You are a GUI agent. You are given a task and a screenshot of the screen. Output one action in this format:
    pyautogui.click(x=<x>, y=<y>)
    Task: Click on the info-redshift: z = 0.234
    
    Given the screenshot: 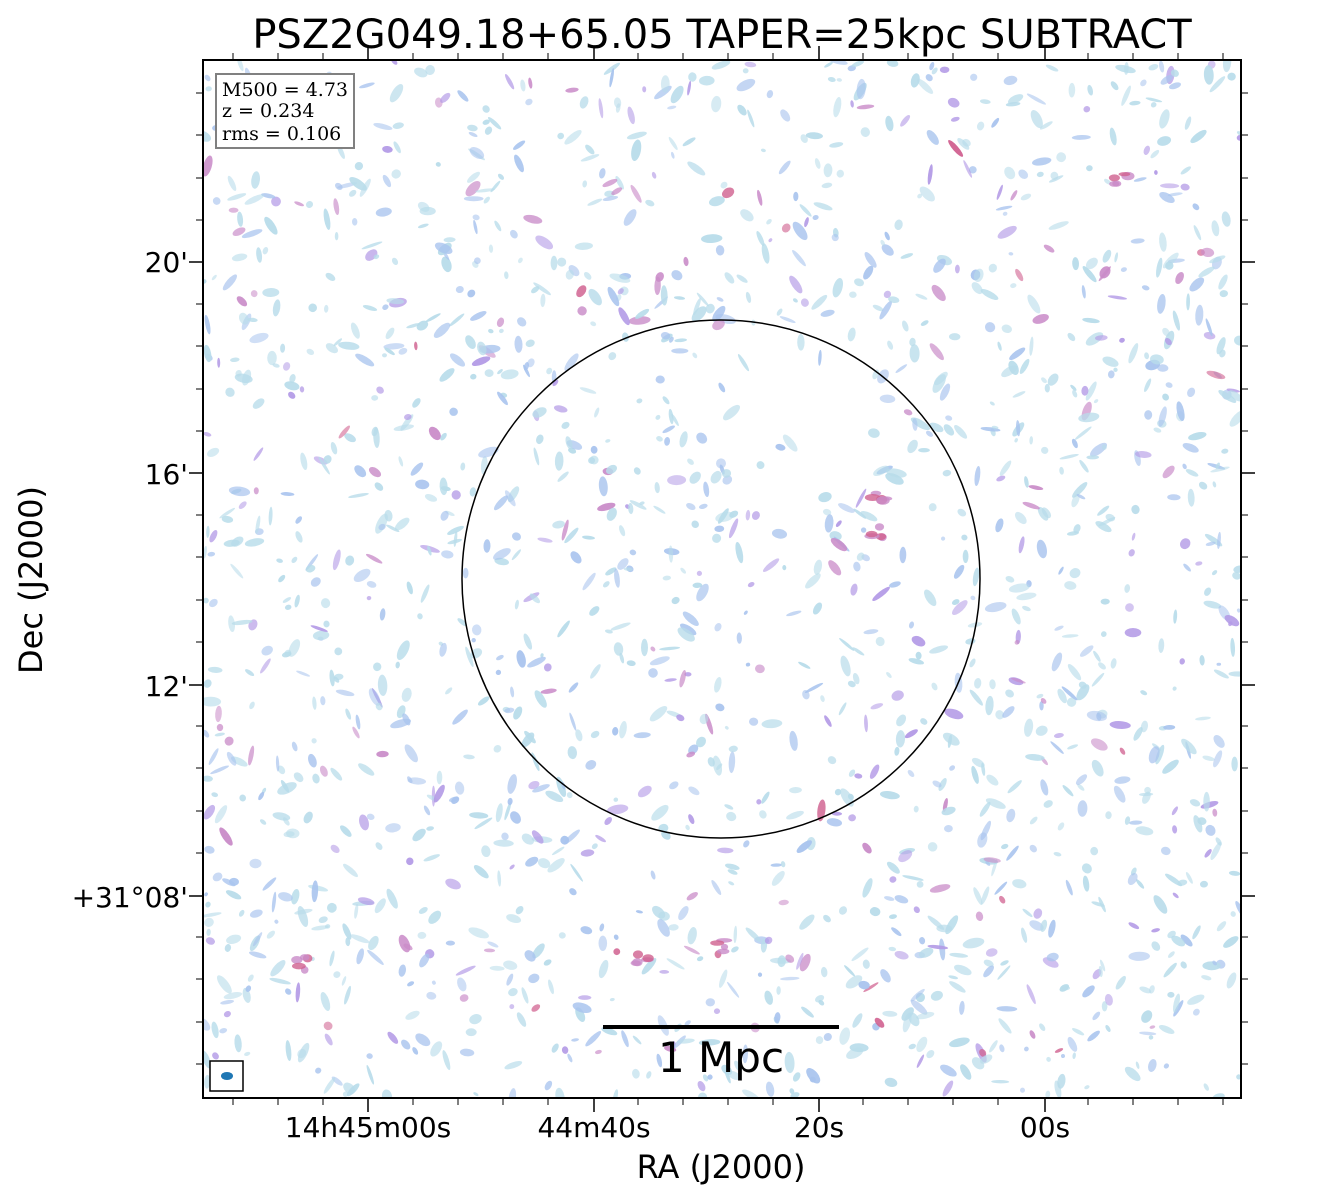 What is the action you would take?
    pyautogui.click(x=268, y=111)
    